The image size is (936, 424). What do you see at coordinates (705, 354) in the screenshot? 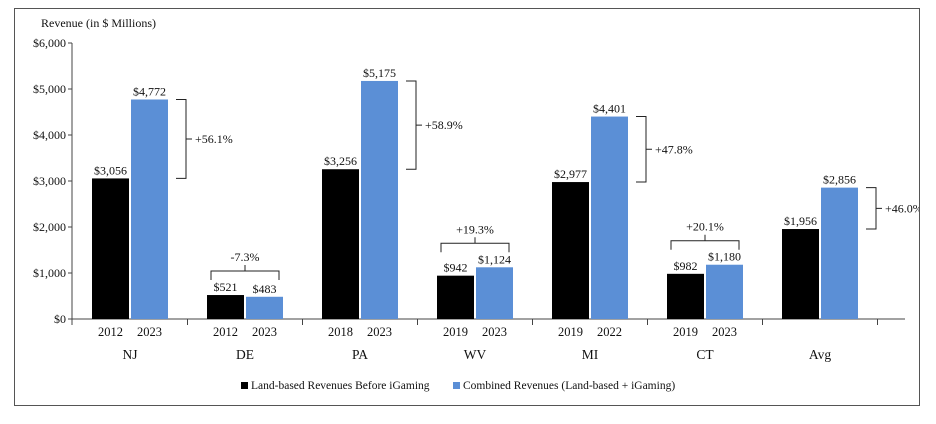
I see `x-category-label: CT` at bounding box center [705, 354].